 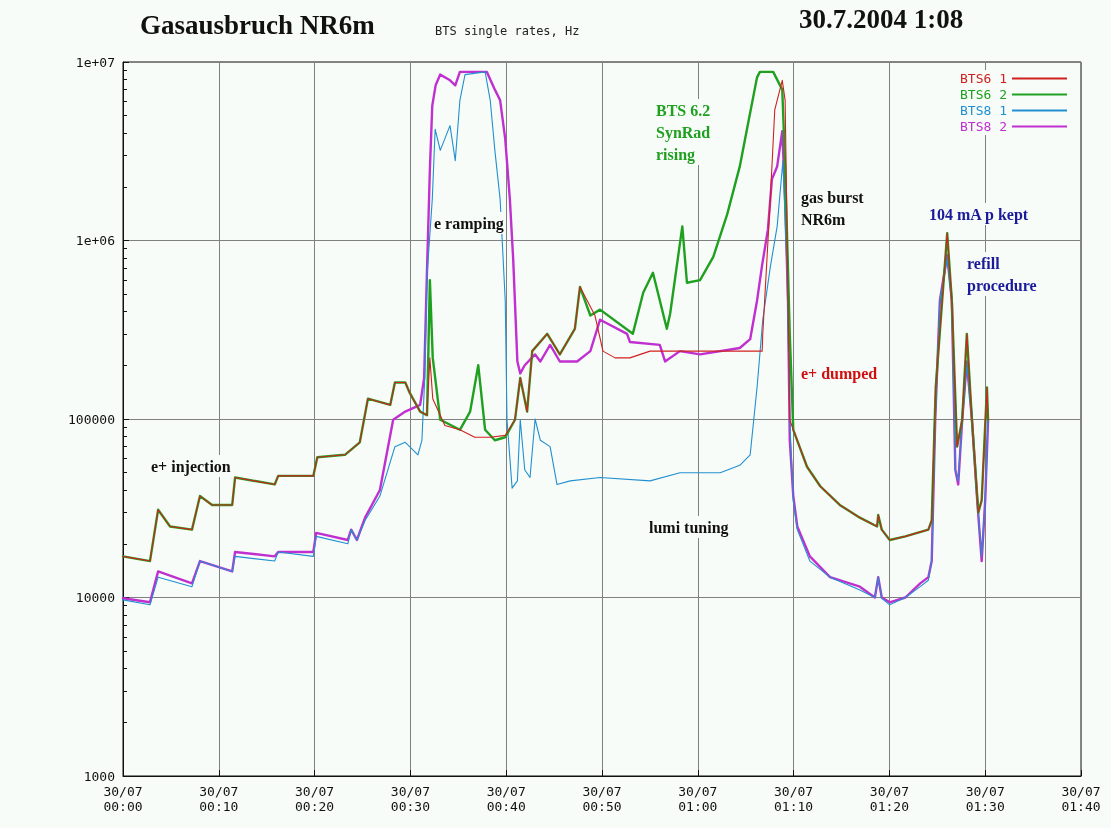 I want to click on x-tick-label: 30/07 01:00, so click(x=698, y=799).